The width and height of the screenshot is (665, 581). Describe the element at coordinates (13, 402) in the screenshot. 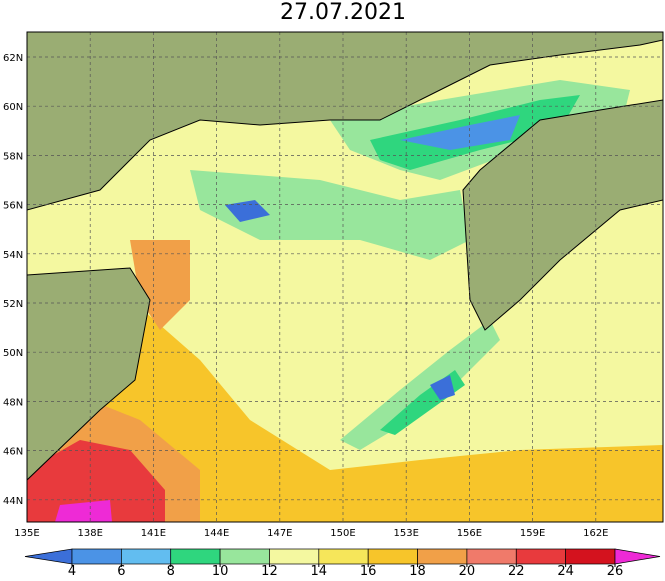

I see `latitude-label: 48N` at that location.